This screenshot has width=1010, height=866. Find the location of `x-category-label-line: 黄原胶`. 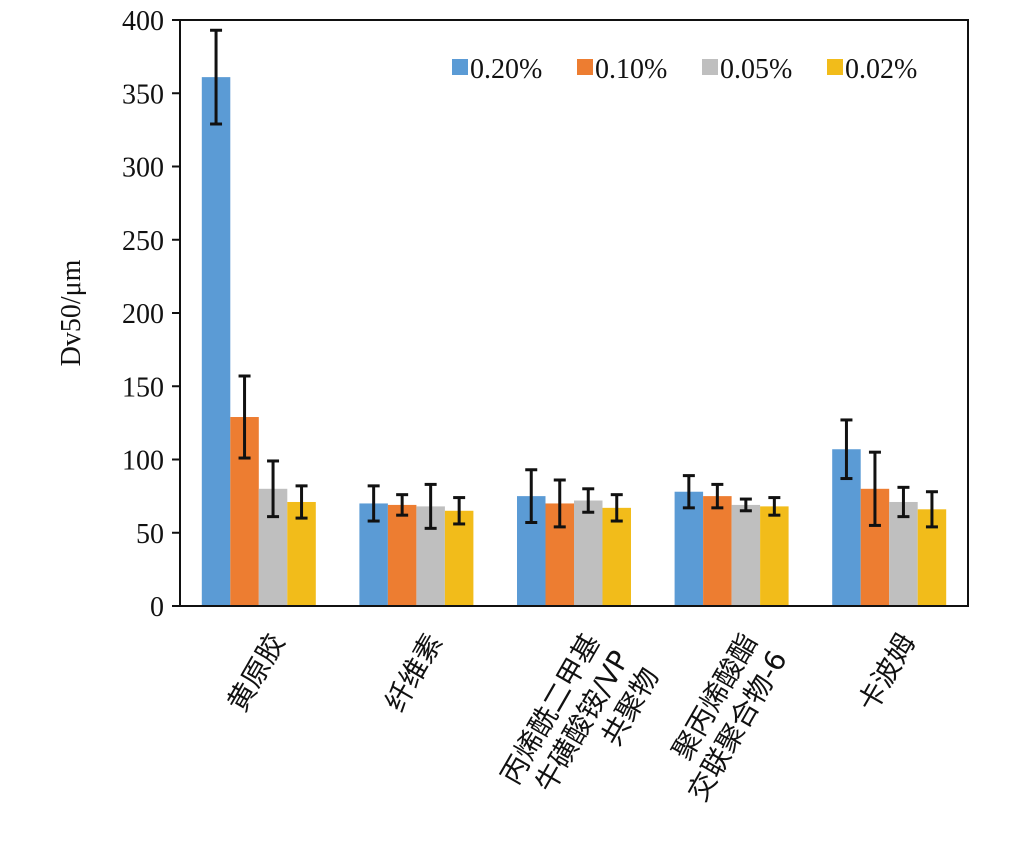

x-category-label-line: 黄原胶 is located at coordinates (256, 672).